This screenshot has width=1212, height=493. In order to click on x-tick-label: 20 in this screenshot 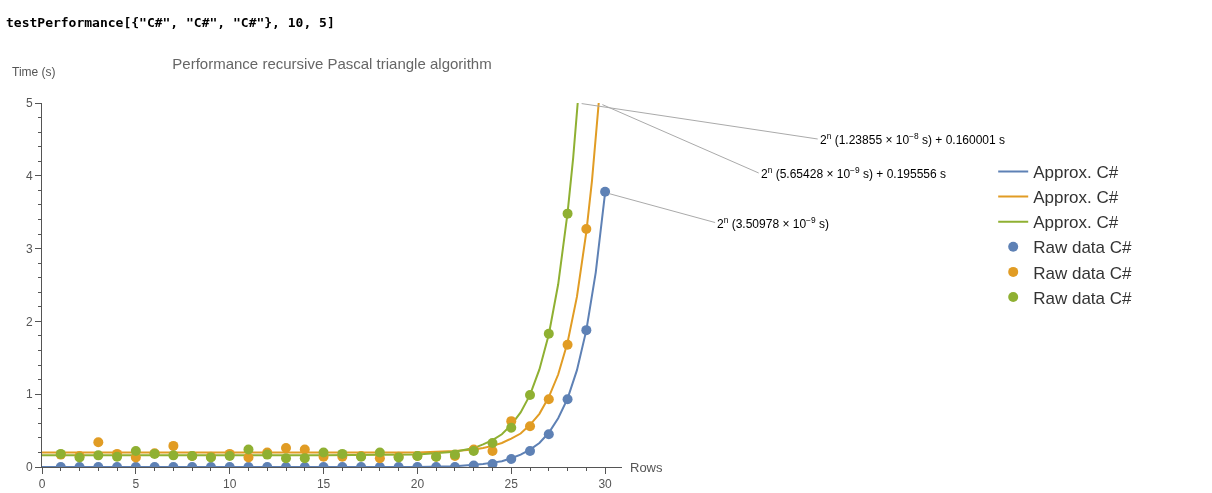, I will do `click(417, 484)`.